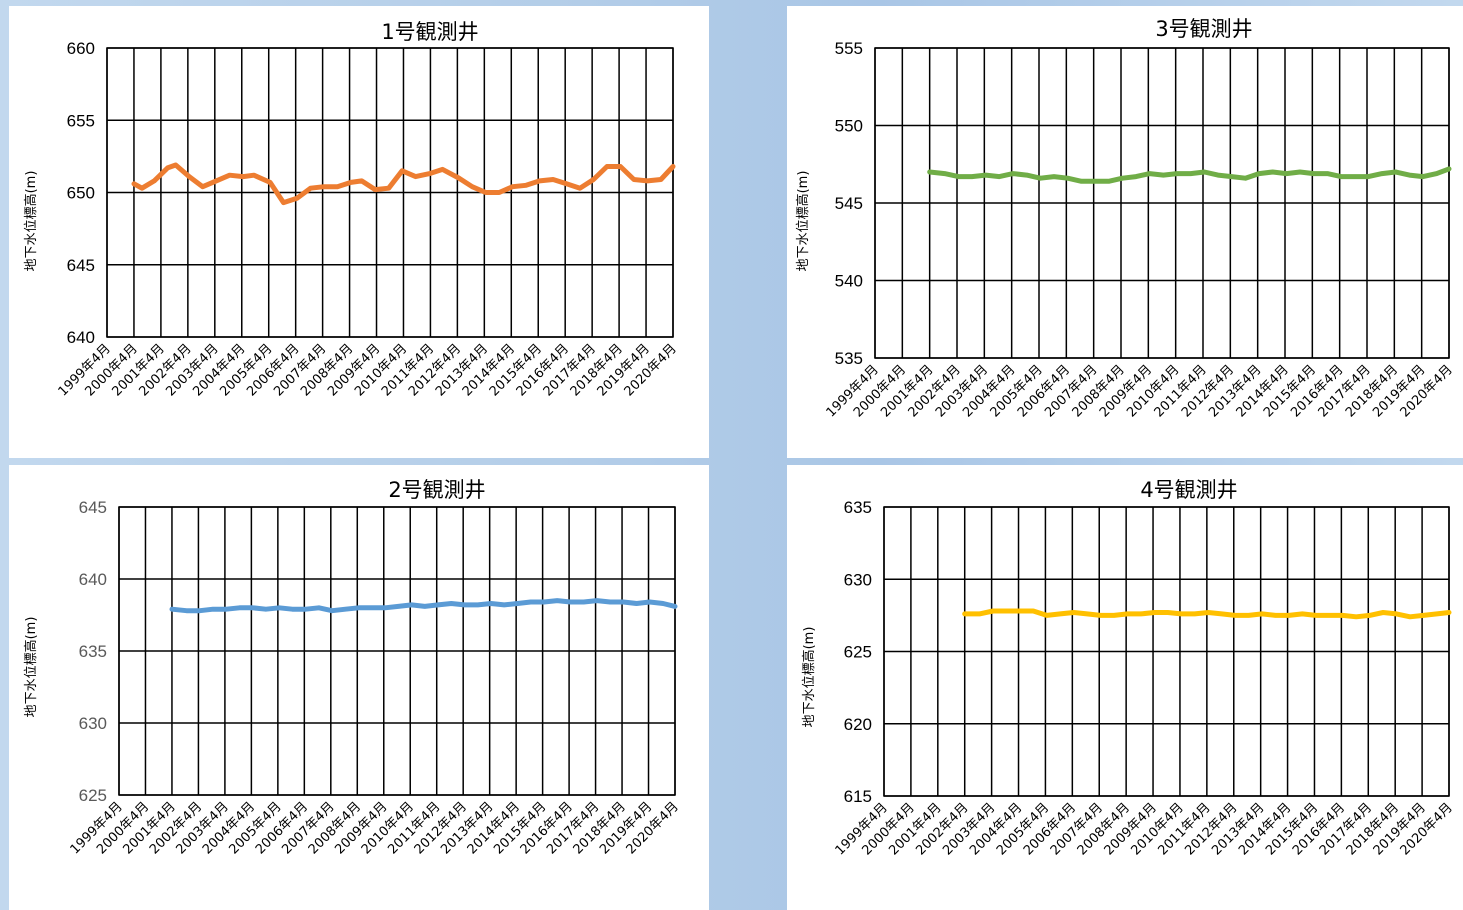 The image size is (1463, 910). Describe the element at coordinates (1203, 29) in the screenshot. I see `chart-title: 3号観測井` at that location.